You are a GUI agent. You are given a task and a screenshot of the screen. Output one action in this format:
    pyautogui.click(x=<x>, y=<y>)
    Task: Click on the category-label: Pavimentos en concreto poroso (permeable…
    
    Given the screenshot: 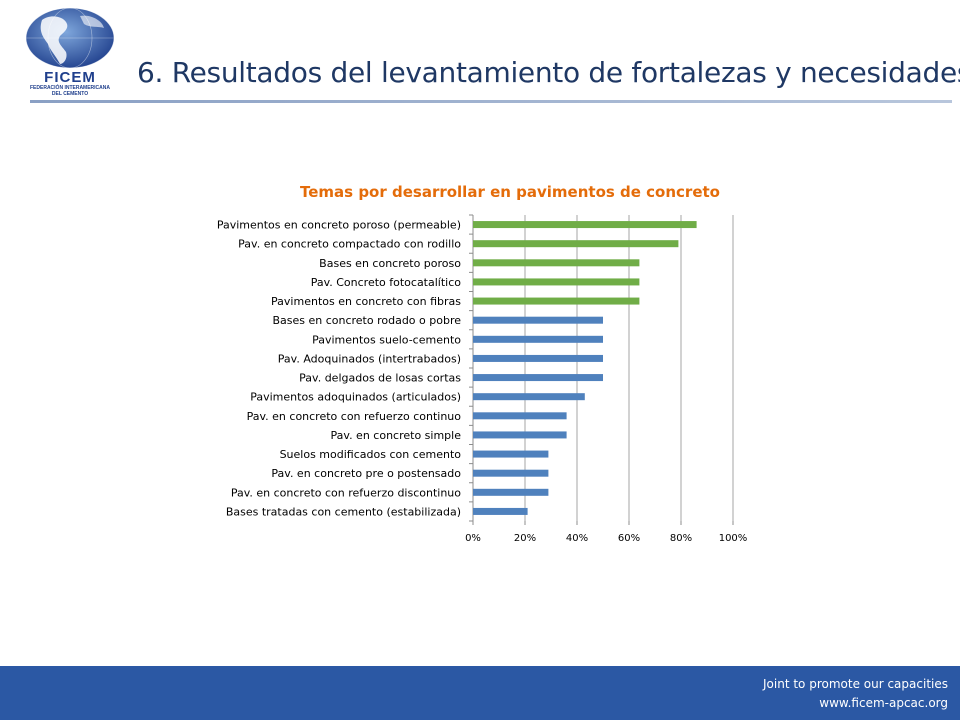 What is the action you would take?
    pyautogui.click(x=339, y=225)
    